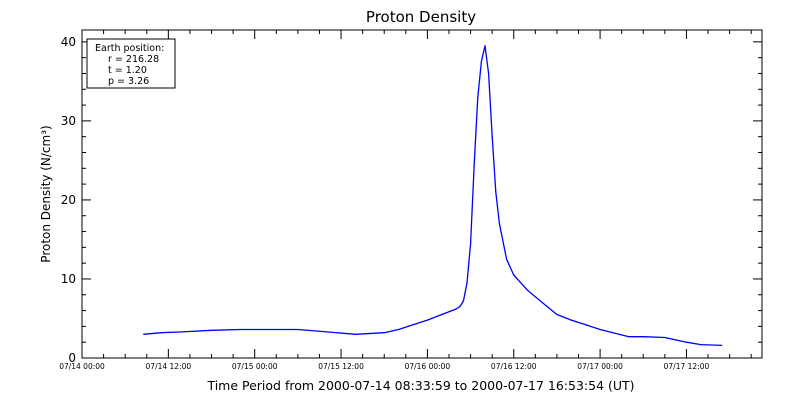  I want to click on y-axis-label: Proton Density (N/cm³), so click(46, 193).